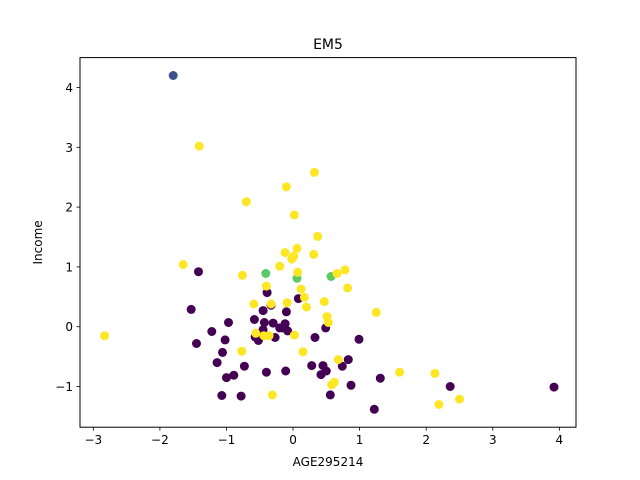  Describe the element at coordinates (323, 437) in the screenshot. I see `x-axis: −3 −2 −1 0 1 2 3 4` at that location.